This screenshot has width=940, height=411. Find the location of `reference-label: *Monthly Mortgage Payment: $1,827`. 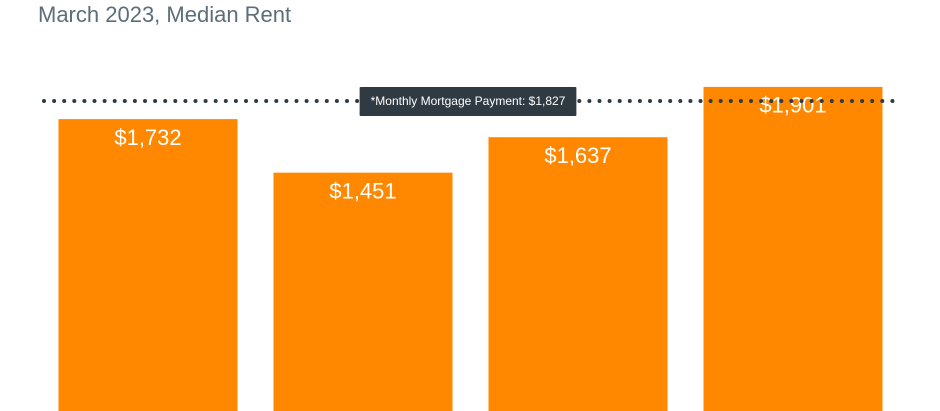

reference-label: *Monthly Mortgage Payment: $1,827 is located at coordinates (468, 102).